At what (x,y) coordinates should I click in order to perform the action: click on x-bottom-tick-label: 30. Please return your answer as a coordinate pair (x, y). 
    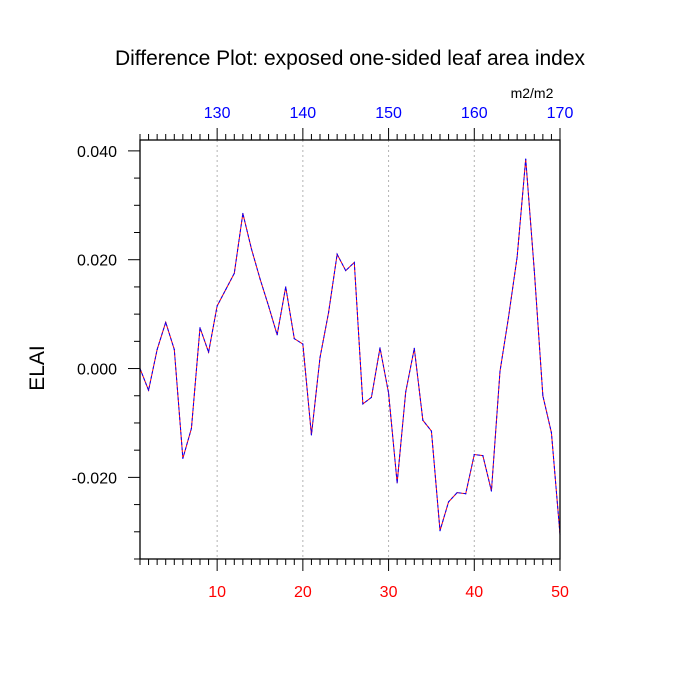
    Looking at the image, I should click on (389, 592).